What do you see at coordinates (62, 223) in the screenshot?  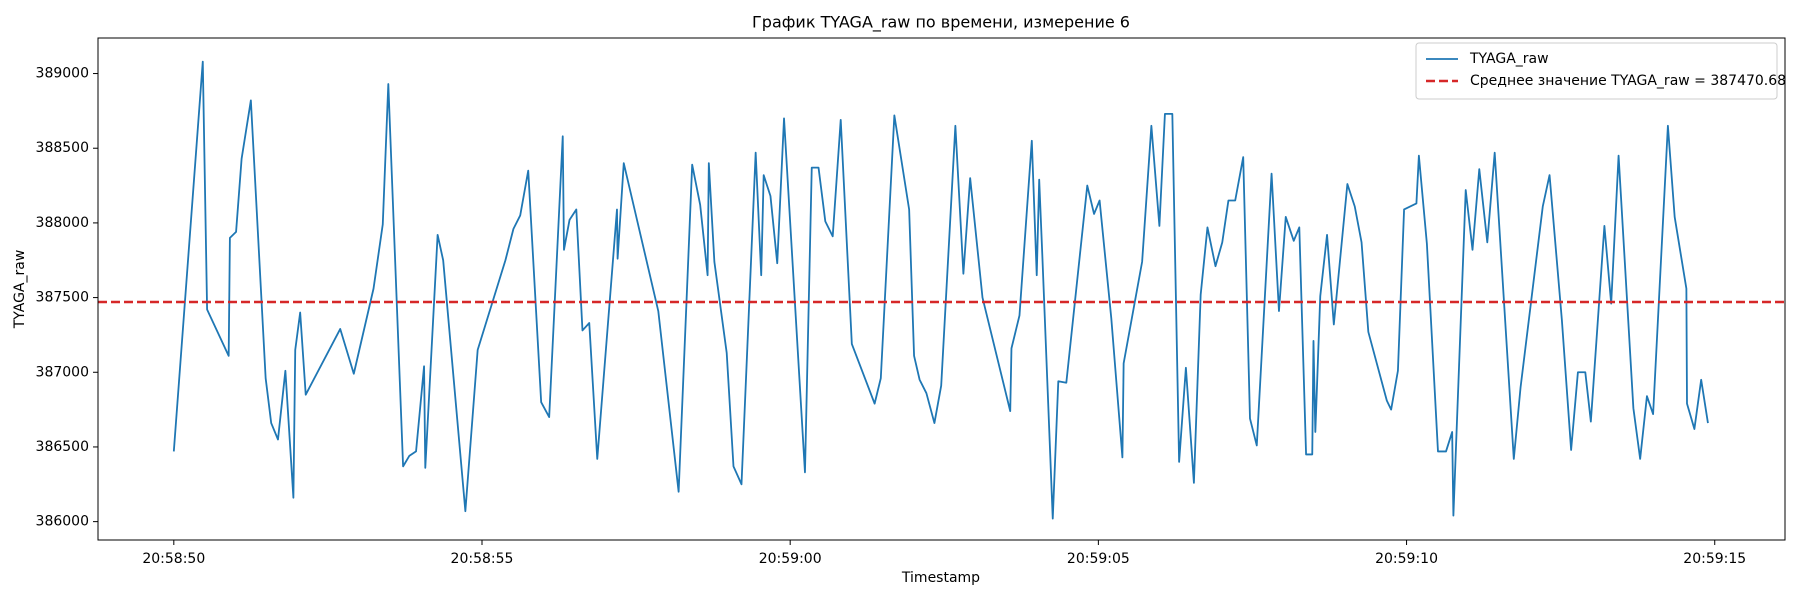 I see `y-tick-label: 388000` at bounding box center [62, 223].